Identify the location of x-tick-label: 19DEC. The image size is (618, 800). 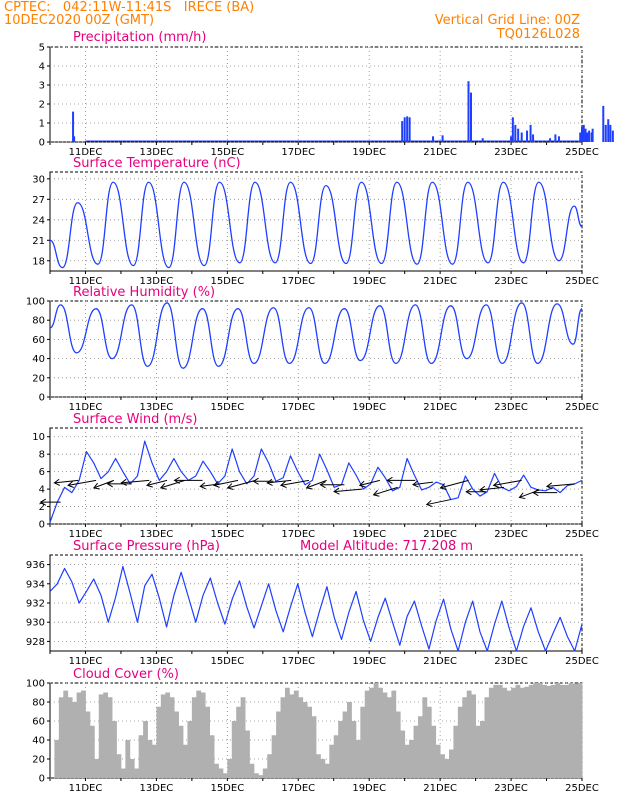
(369, 788).